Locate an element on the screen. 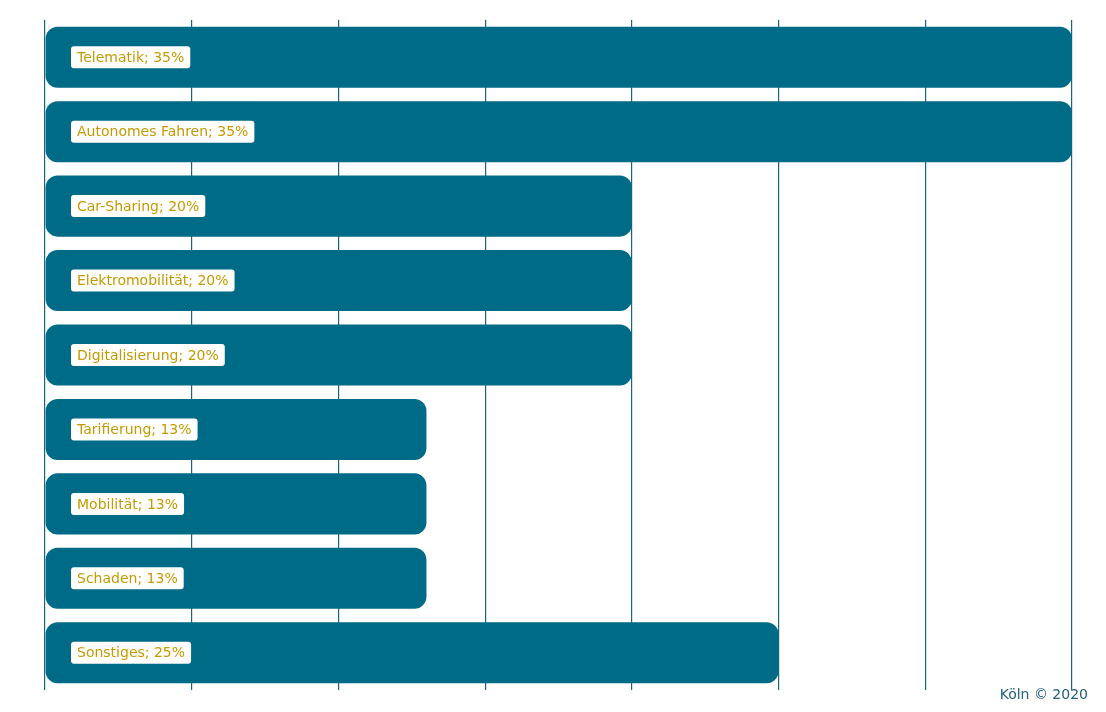  data-label: Sonstiges; 25% is located at coordinates (131, 652).